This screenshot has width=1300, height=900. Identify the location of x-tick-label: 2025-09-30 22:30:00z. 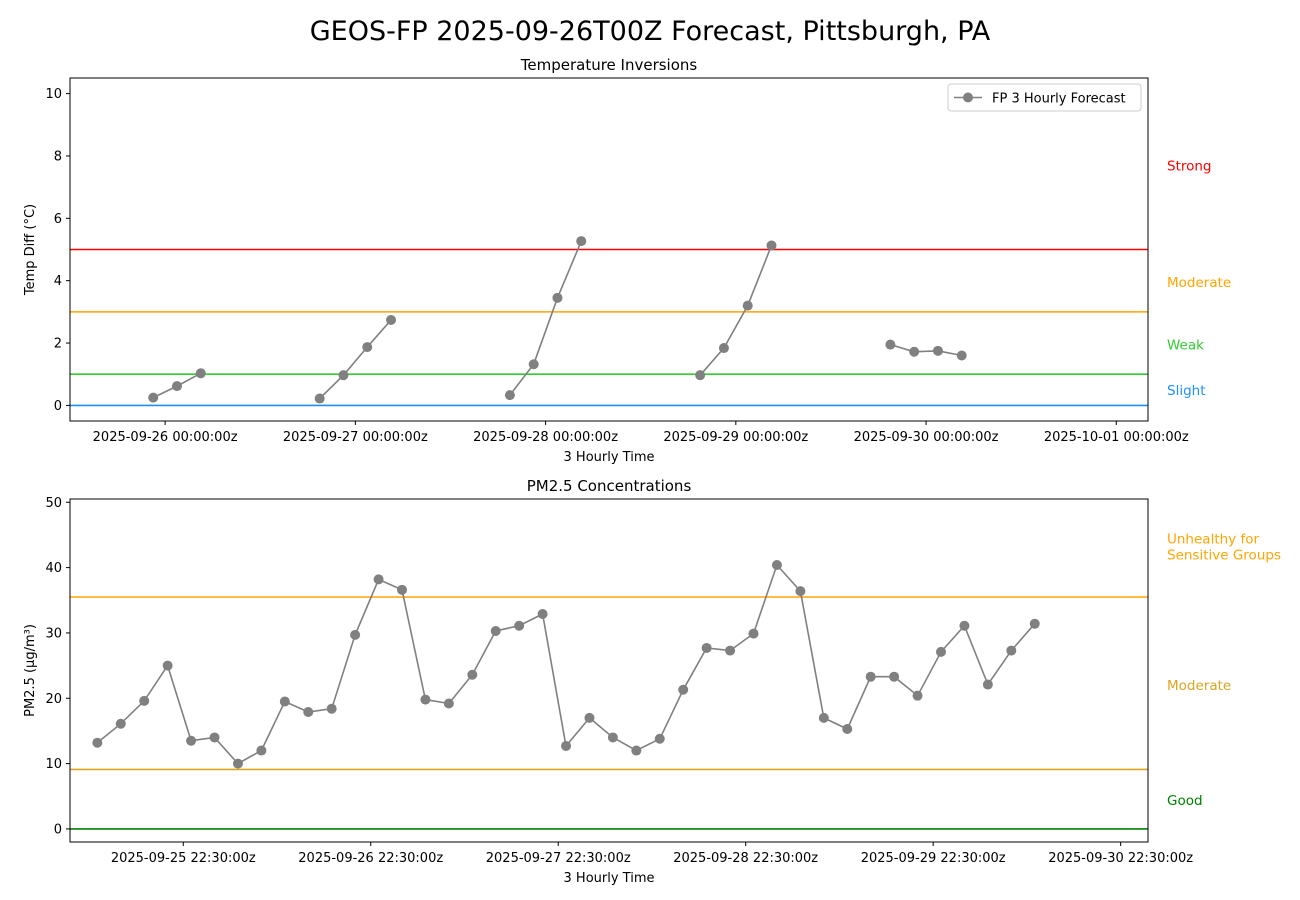
(1120, 858).